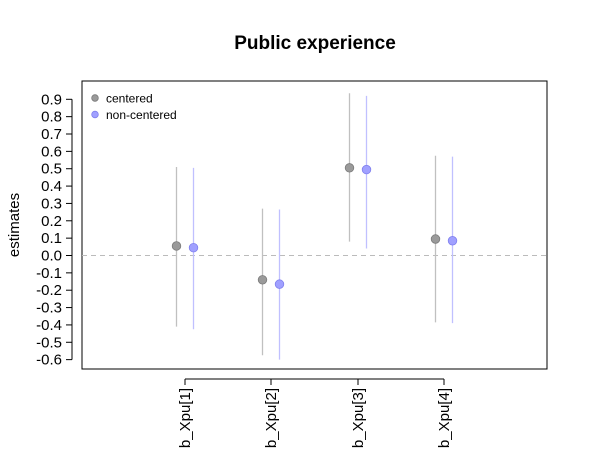  I want to click on legend: centered non-centered, so click(134, 106).